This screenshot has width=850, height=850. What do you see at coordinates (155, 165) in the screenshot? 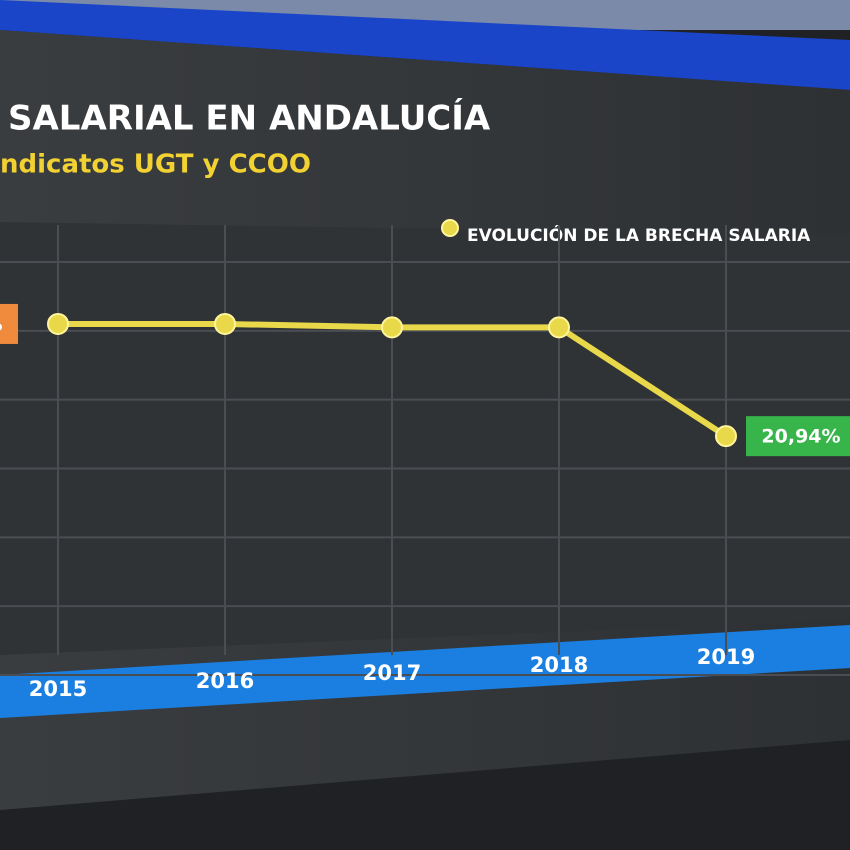
I see `chart-subtitle: ndicatos UGT y CCOO` at bounding box center [155, 165].